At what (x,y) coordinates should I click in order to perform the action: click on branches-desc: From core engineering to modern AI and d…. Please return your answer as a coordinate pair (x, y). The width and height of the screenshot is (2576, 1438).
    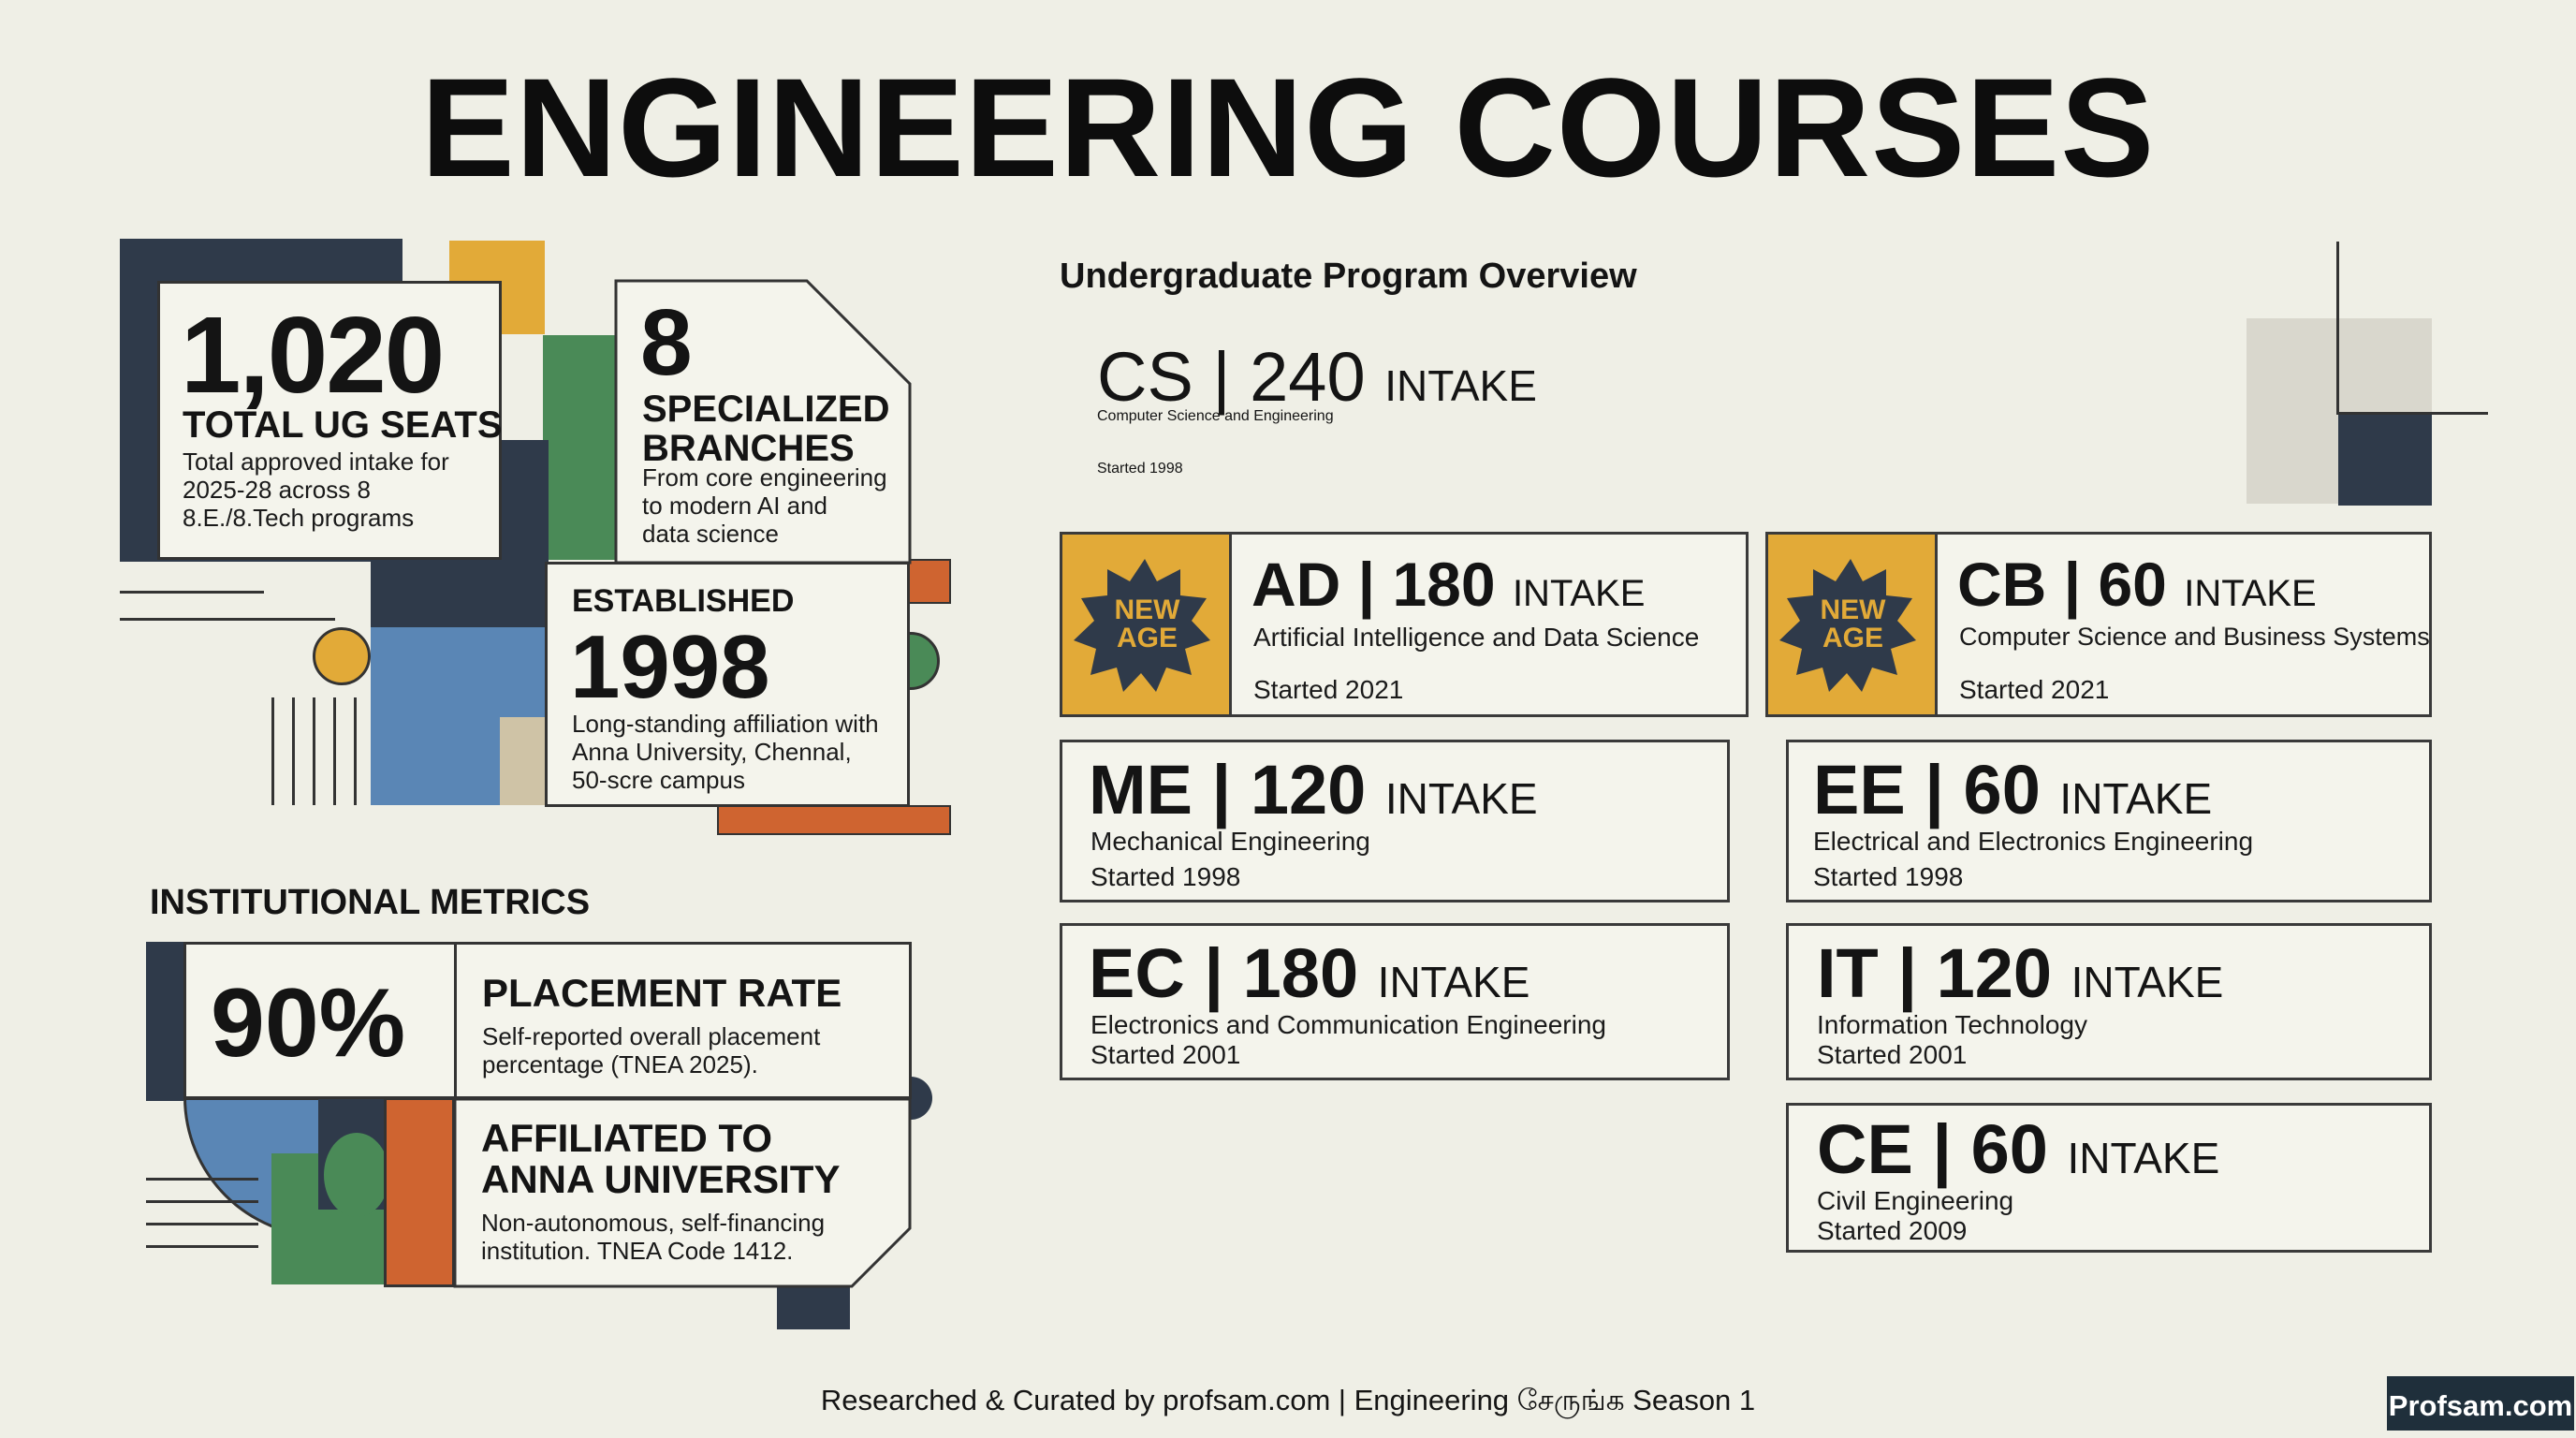
    Looking at the image, I should click on (764, 505).